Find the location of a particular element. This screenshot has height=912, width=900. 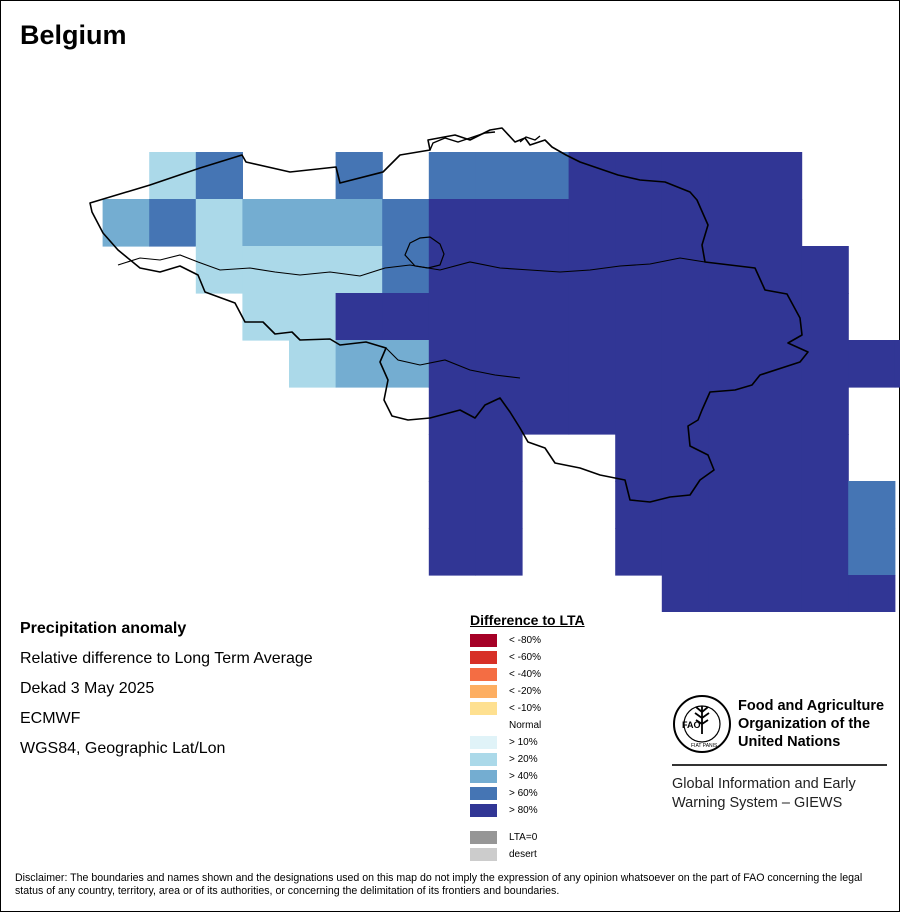

giews-line1: Global Information and Early is located at coordinates (764, 784).